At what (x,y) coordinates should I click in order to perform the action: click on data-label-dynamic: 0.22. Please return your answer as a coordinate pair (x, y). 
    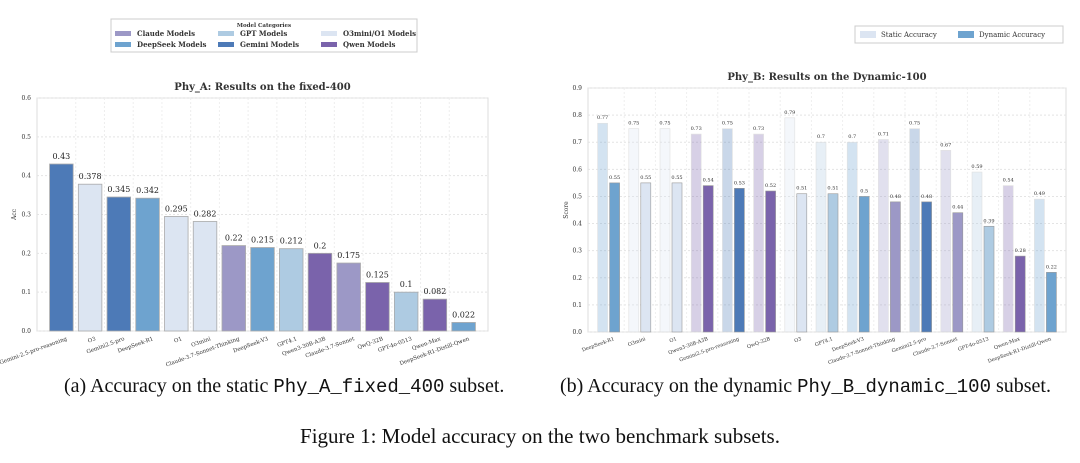
    Looking at the image, I should click on (1051, 267).